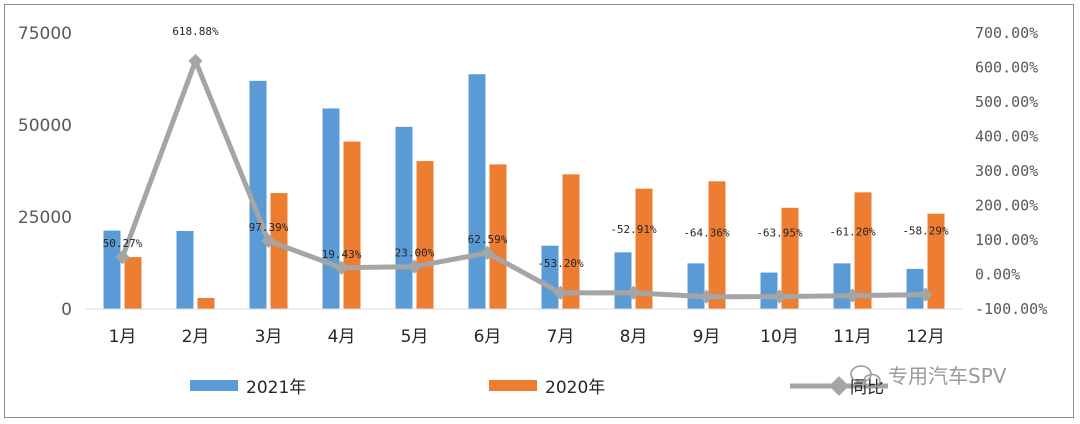  Describe the element at coordinates (706, 233) in the screenshot. I see `yoy-label-9: -64.36%` at that location.